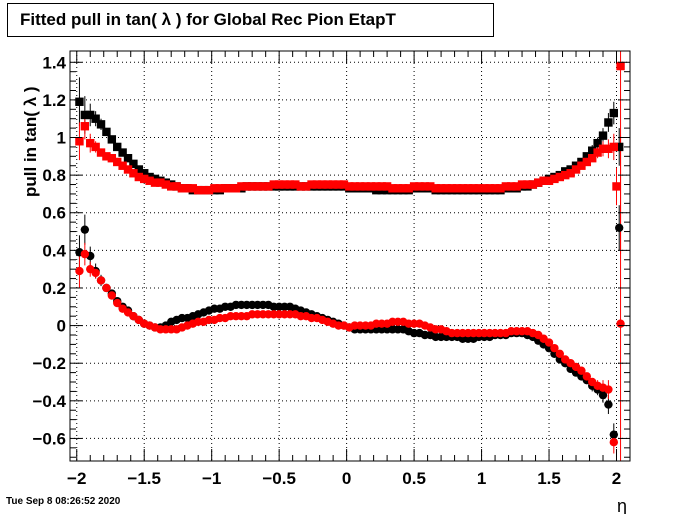 This screenshot has height=514, width=700. I want to click on y-tick-label: −0.4, so click(49, 401).